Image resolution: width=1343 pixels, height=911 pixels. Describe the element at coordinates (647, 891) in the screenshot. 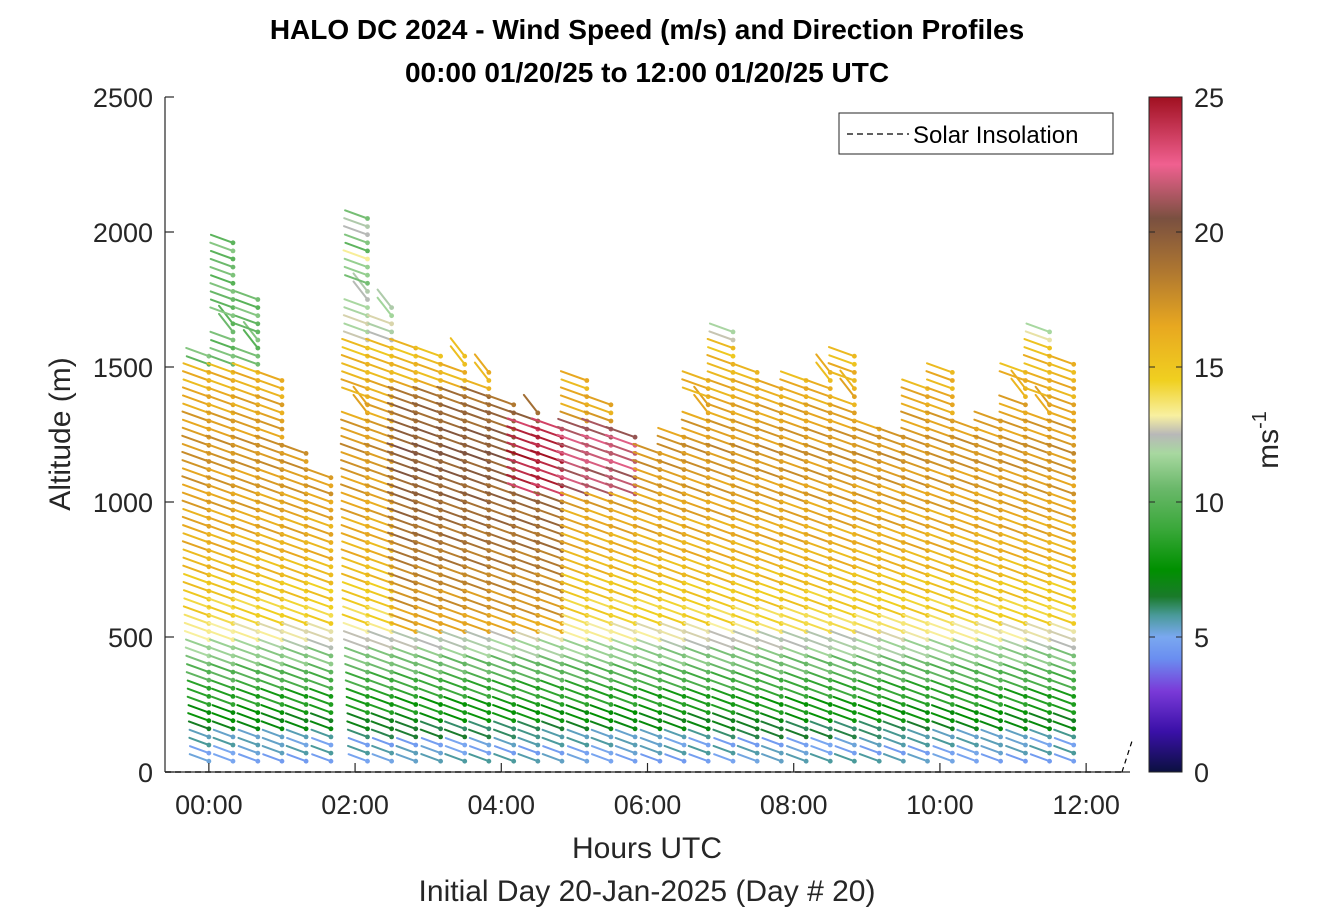

I see `x-axis-sublabel: Initial Day 20-Jan-2025 (Day # 20)` at that location.